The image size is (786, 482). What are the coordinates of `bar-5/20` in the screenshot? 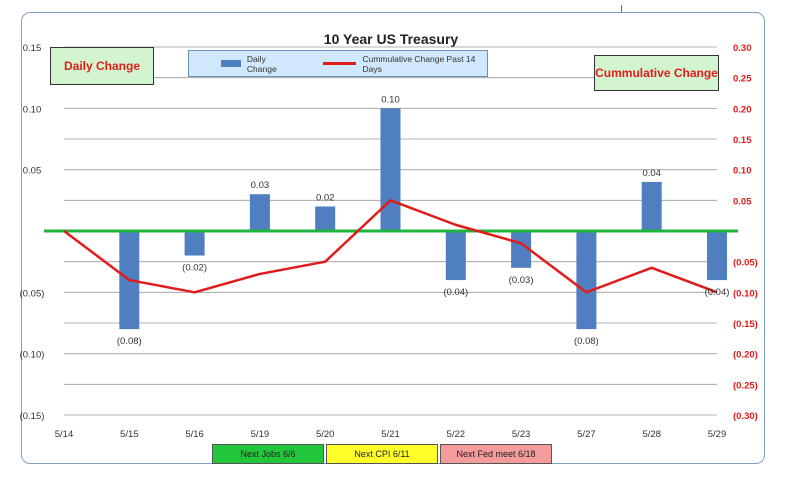 It's located at (325, 218).